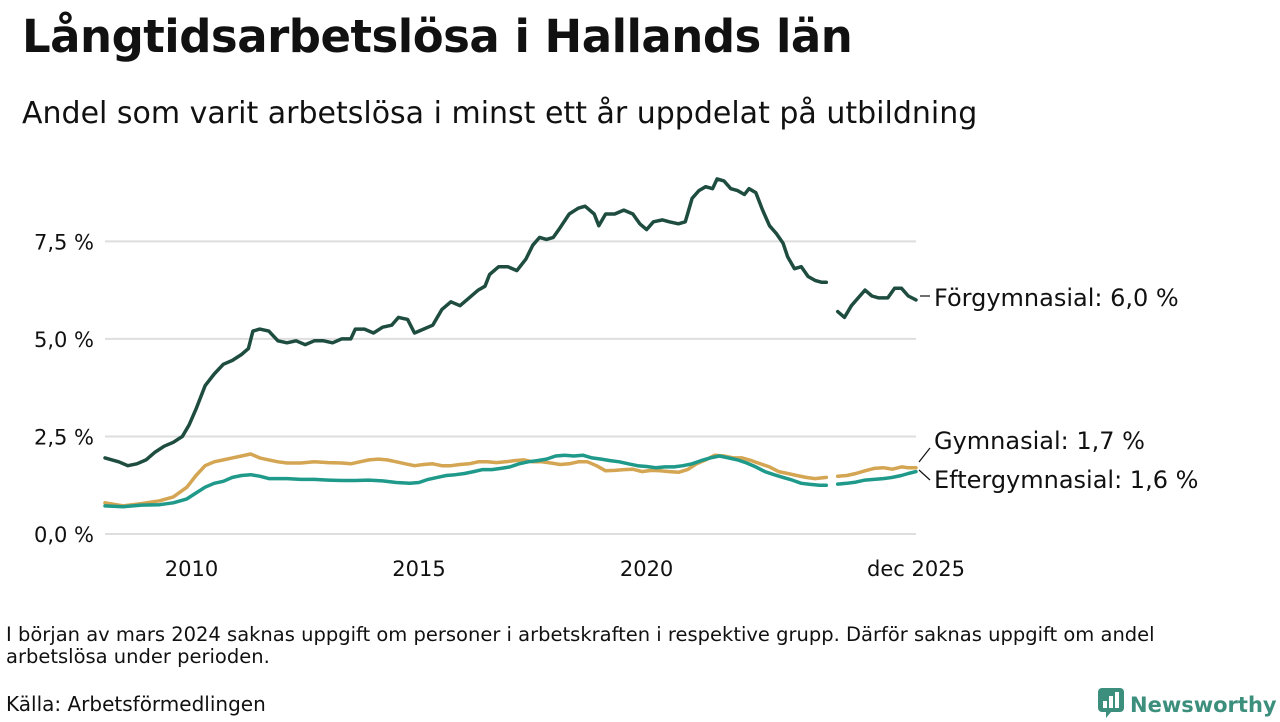 This screenshot has width=1280, height=722. What do you see at coordinates (1066, 480) in the screenshot?
I see `series-end-label: Eftergymnasial: 1,6 %` at bounding box center [1066, 480].